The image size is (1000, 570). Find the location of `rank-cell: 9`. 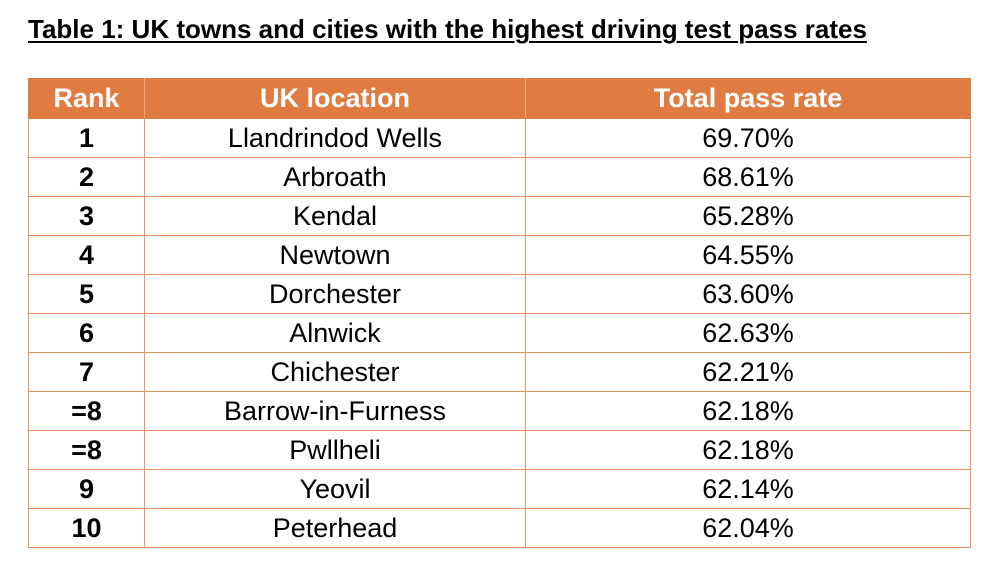

rank-cell: 9 is located at coordinates (86, 489).